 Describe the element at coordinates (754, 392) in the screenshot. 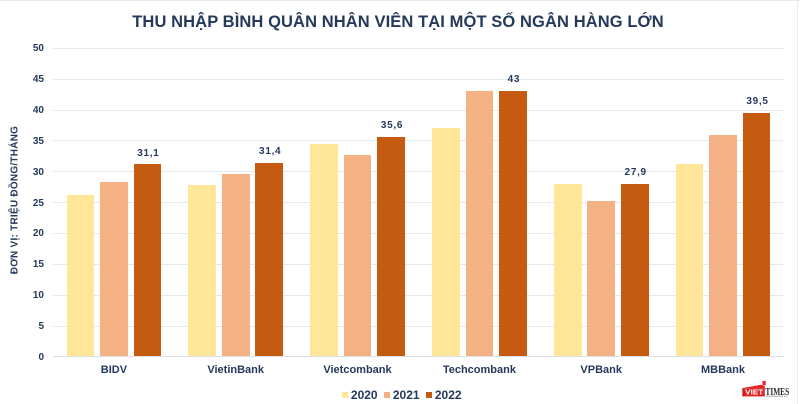

I see `svg-text: VIET` at that location.